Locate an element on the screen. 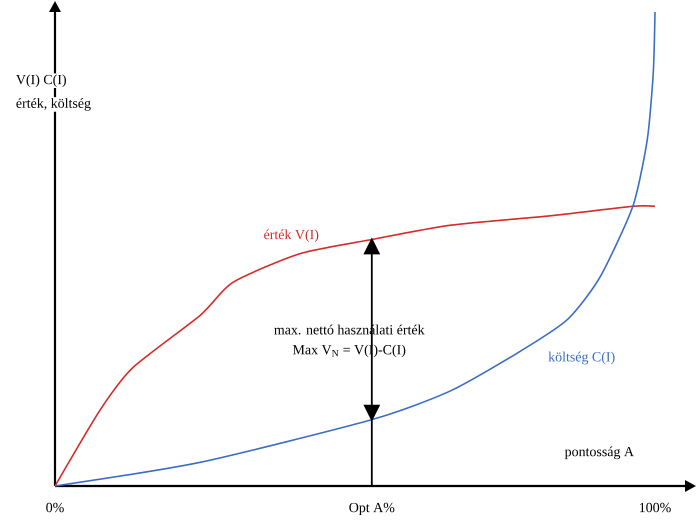 The height and width of the screenshot is (528, 700). x-tick-label: Opt A% is located at coordinates (371, 509).